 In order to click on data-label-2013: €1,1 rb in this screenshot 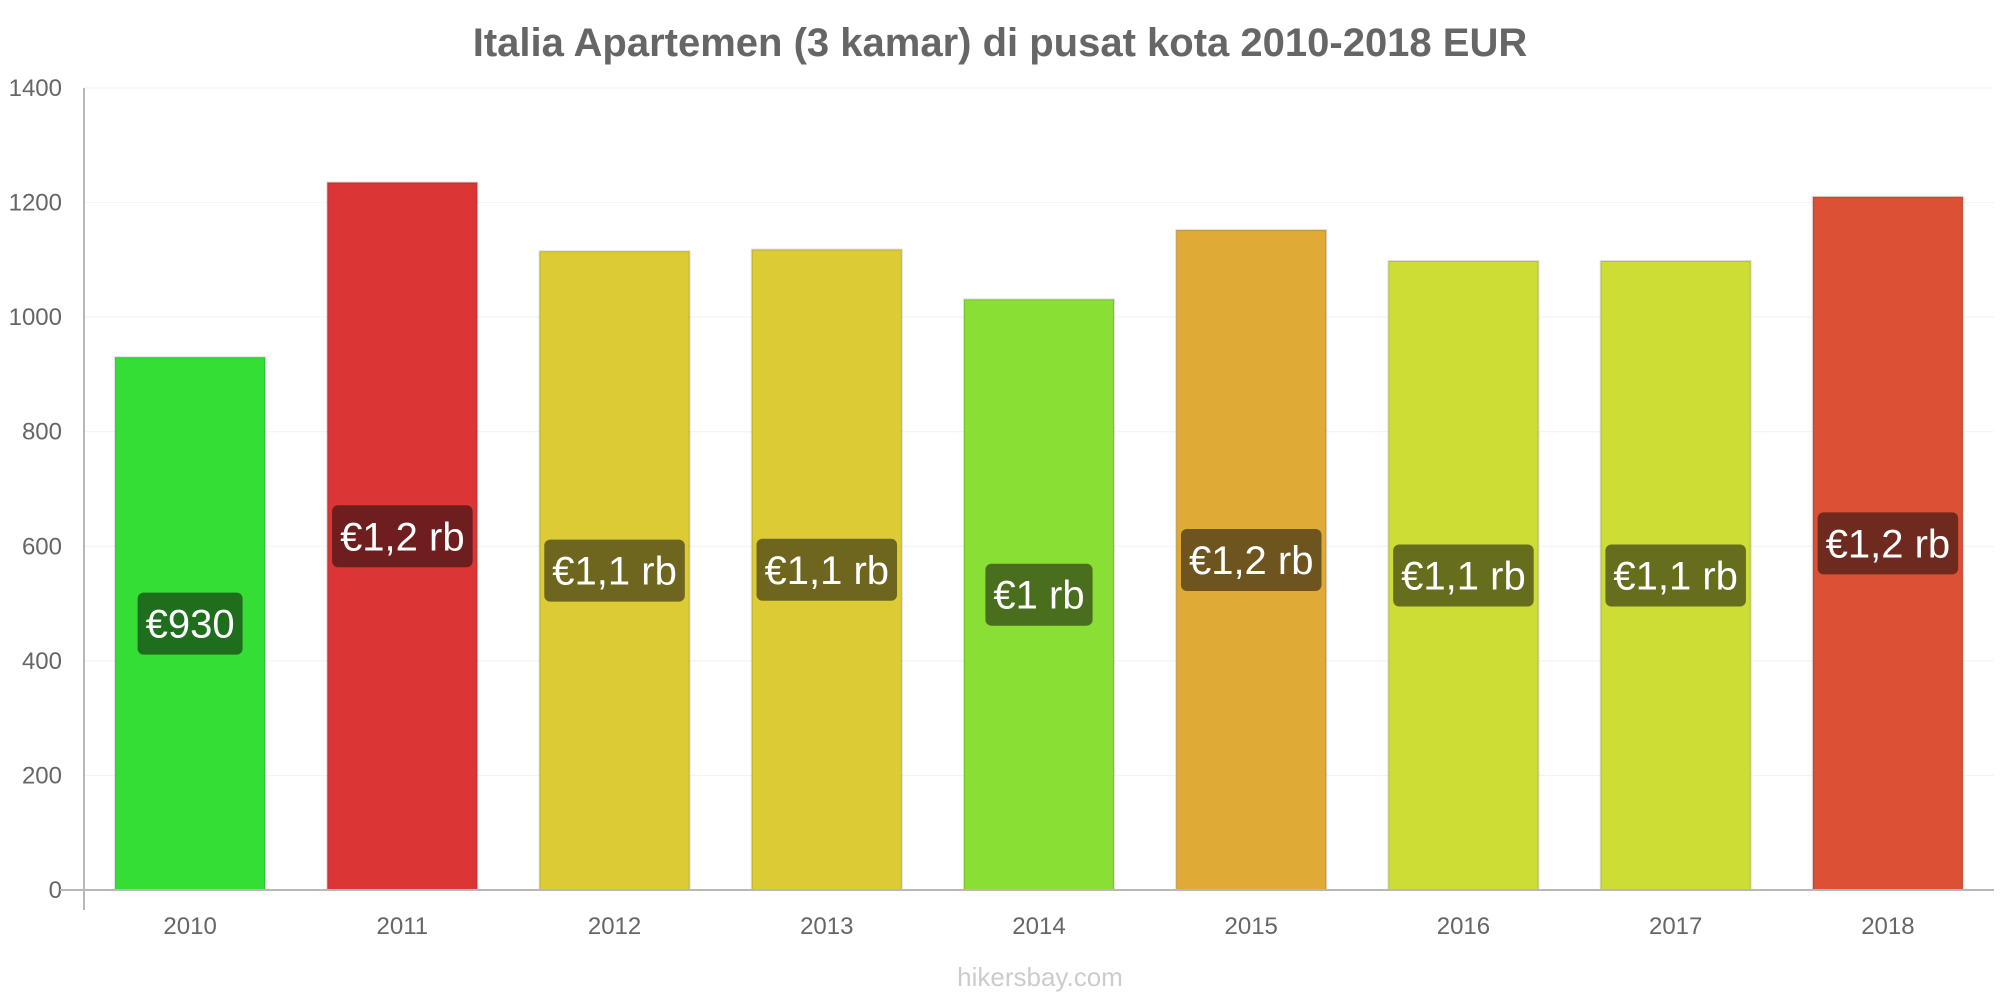, I will do `click(827, 569)`.